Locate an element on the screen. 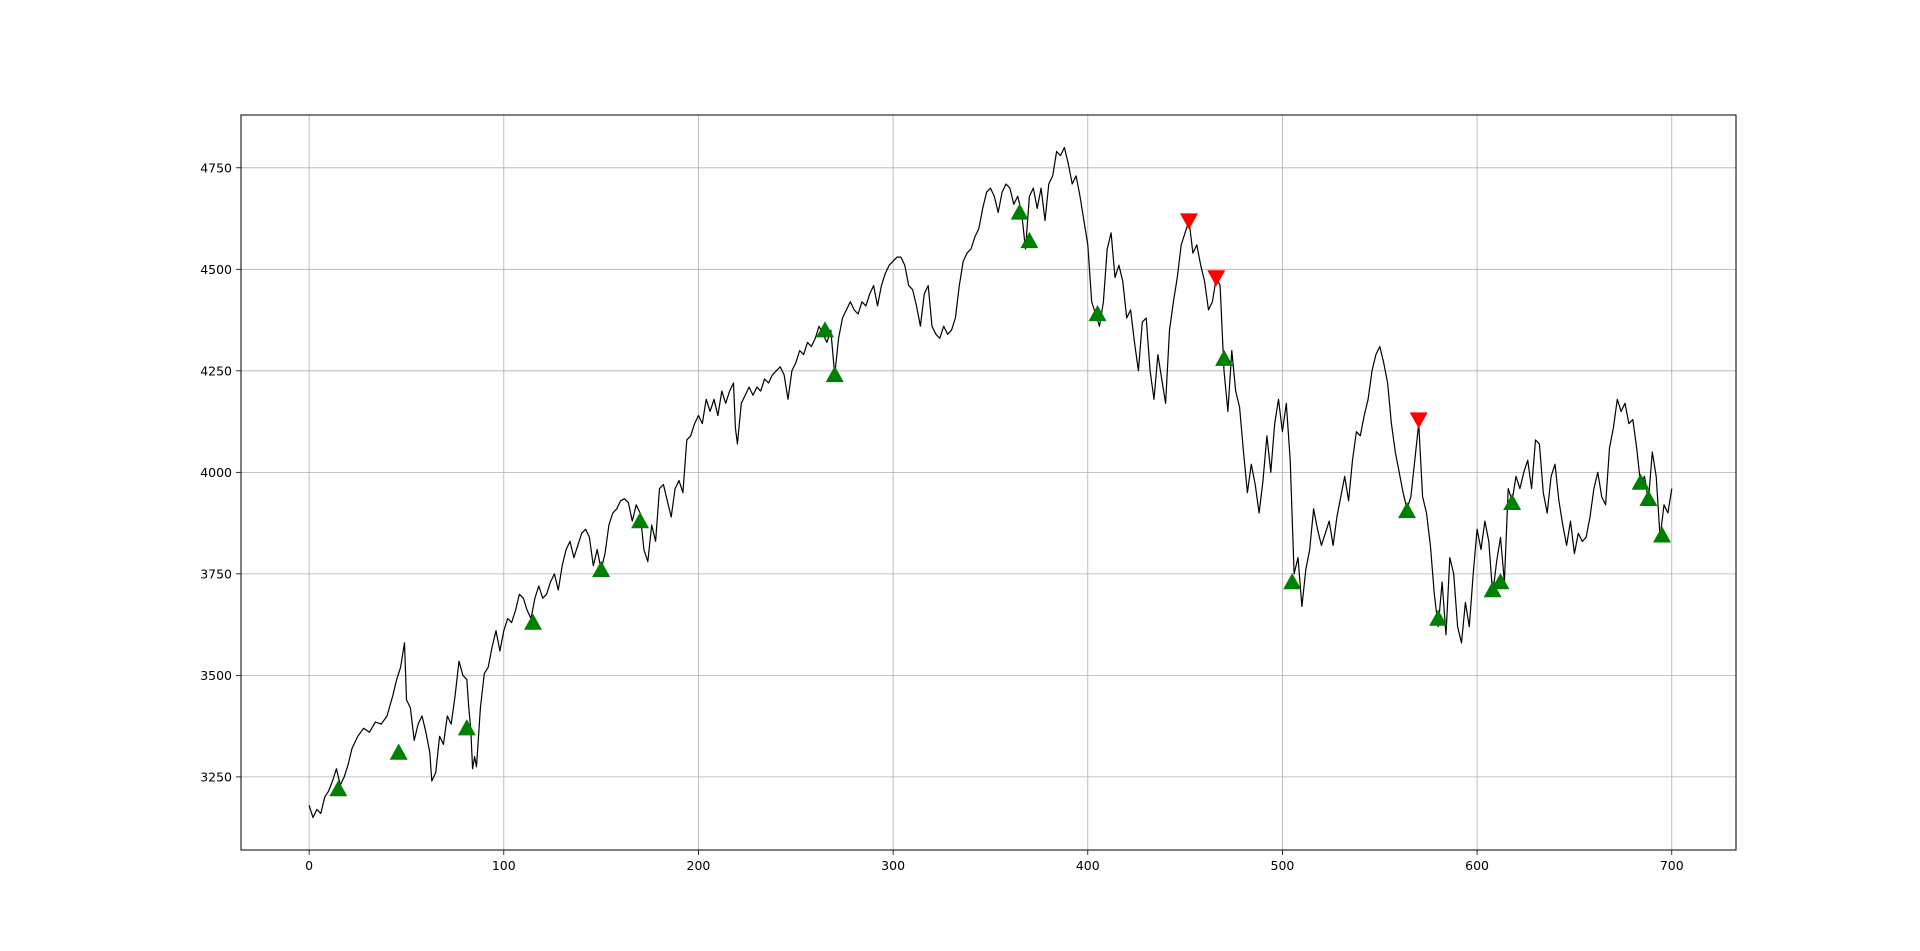  x-tick-label: 400 is located at coordinates (1088, 865).